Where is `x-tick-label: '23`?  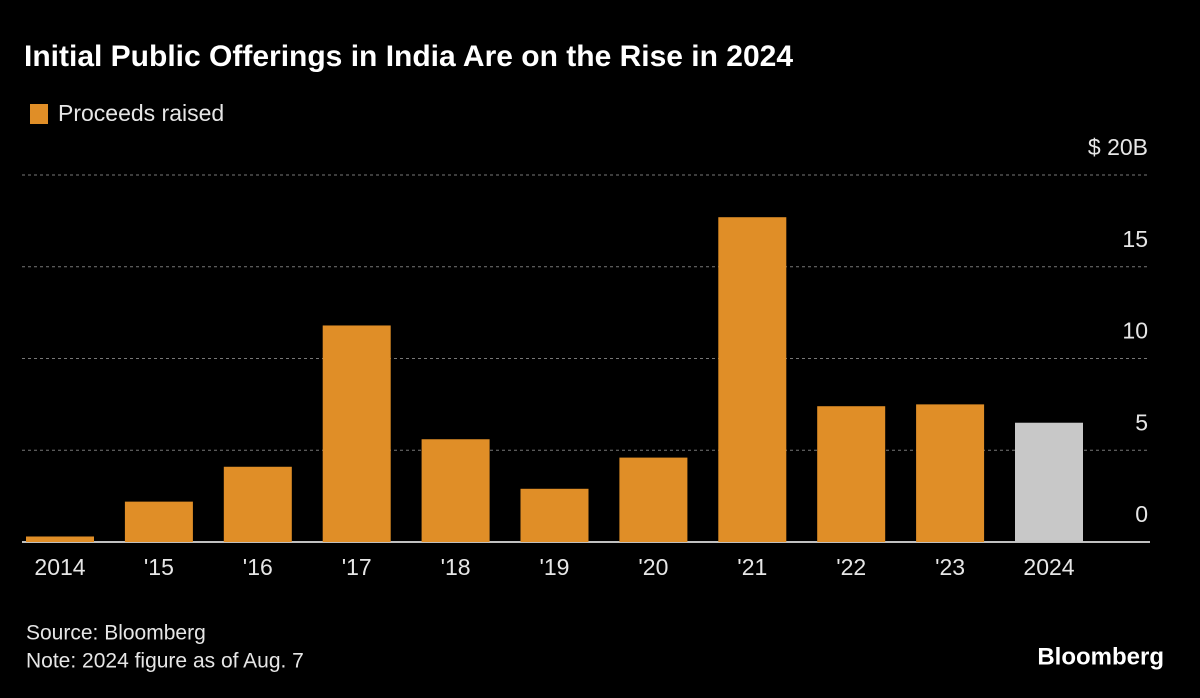 x-tick-label: '23 is located at coordinates (950, 567).